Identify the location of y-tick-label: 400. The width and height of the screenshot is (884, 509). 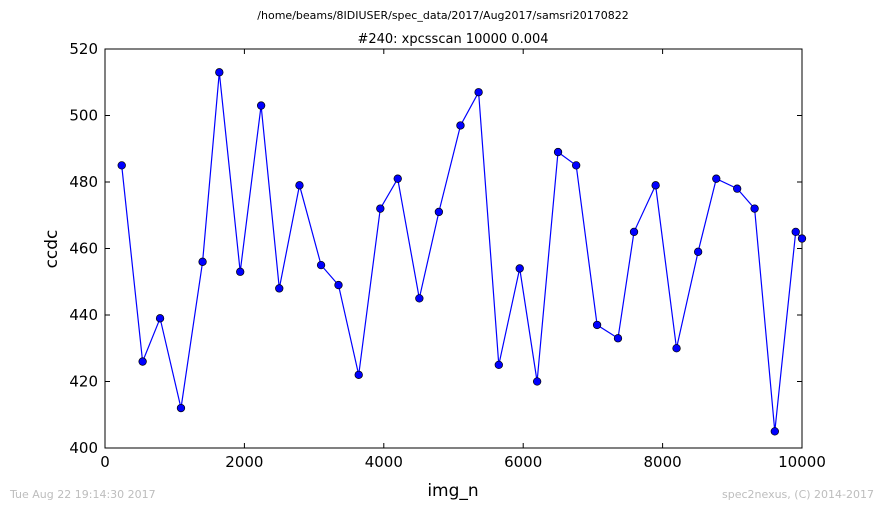
(83, 448).